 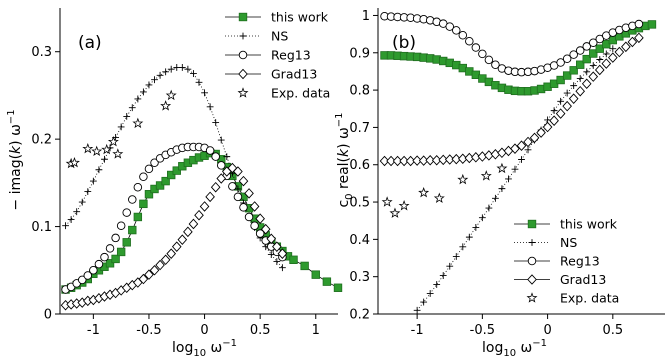 I want to click on svg-text: log10 ω−1, so click(x=514, y=348).